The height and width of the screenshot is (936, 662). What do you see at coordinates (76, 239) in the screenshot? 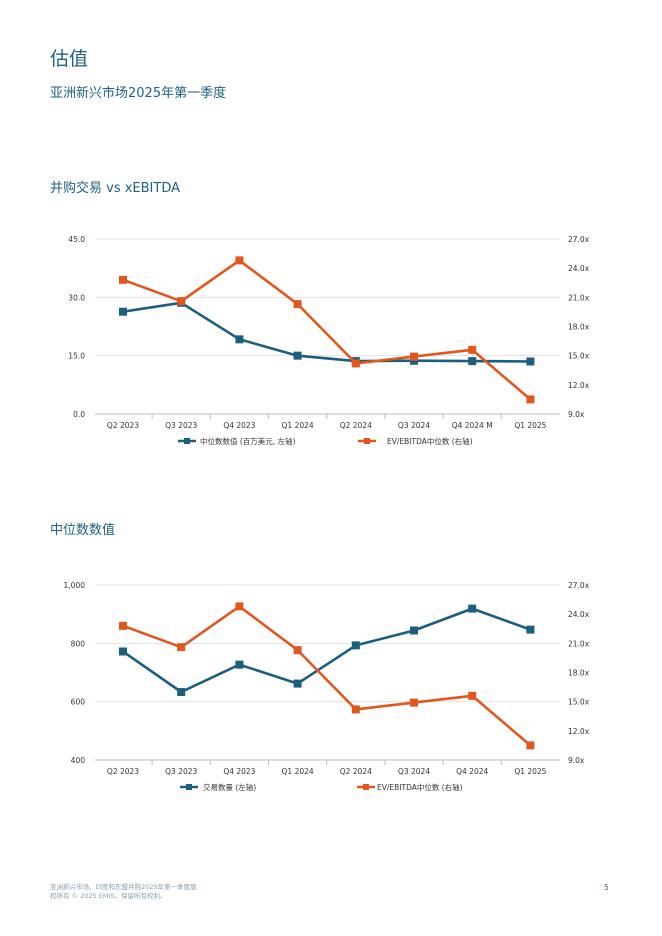
I see `left-axis-tick: 45.0` at bounding box center [76, 239].